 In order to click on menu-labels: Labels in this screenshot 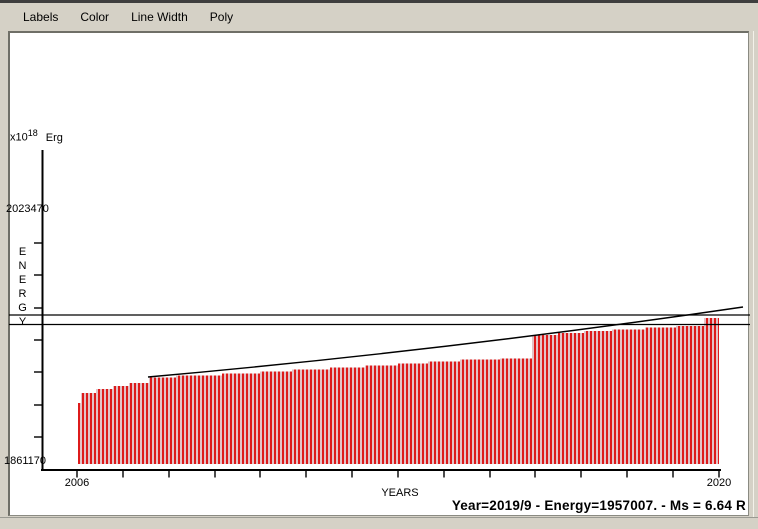, I will do `click(41, 16)`.